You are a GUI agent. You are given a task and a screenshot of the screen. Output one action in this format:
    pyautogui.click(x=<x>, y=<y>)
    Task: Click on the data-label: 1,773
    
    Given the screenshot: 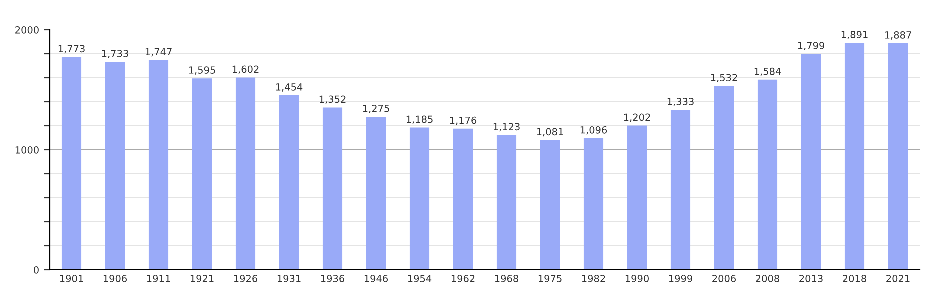 What is the action you would take?
    pyautogui.click(x=71, y=49)
    